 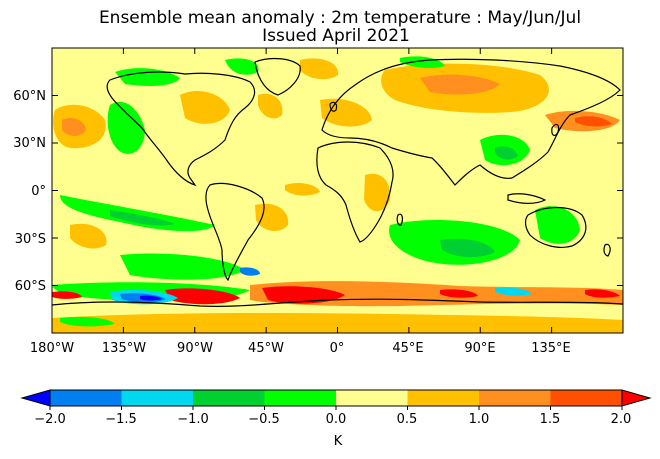 What do you see at coordinates (337, 348) in the screenshot?
I see `lon-label-0: 0°` at bounding box center [337, 348].